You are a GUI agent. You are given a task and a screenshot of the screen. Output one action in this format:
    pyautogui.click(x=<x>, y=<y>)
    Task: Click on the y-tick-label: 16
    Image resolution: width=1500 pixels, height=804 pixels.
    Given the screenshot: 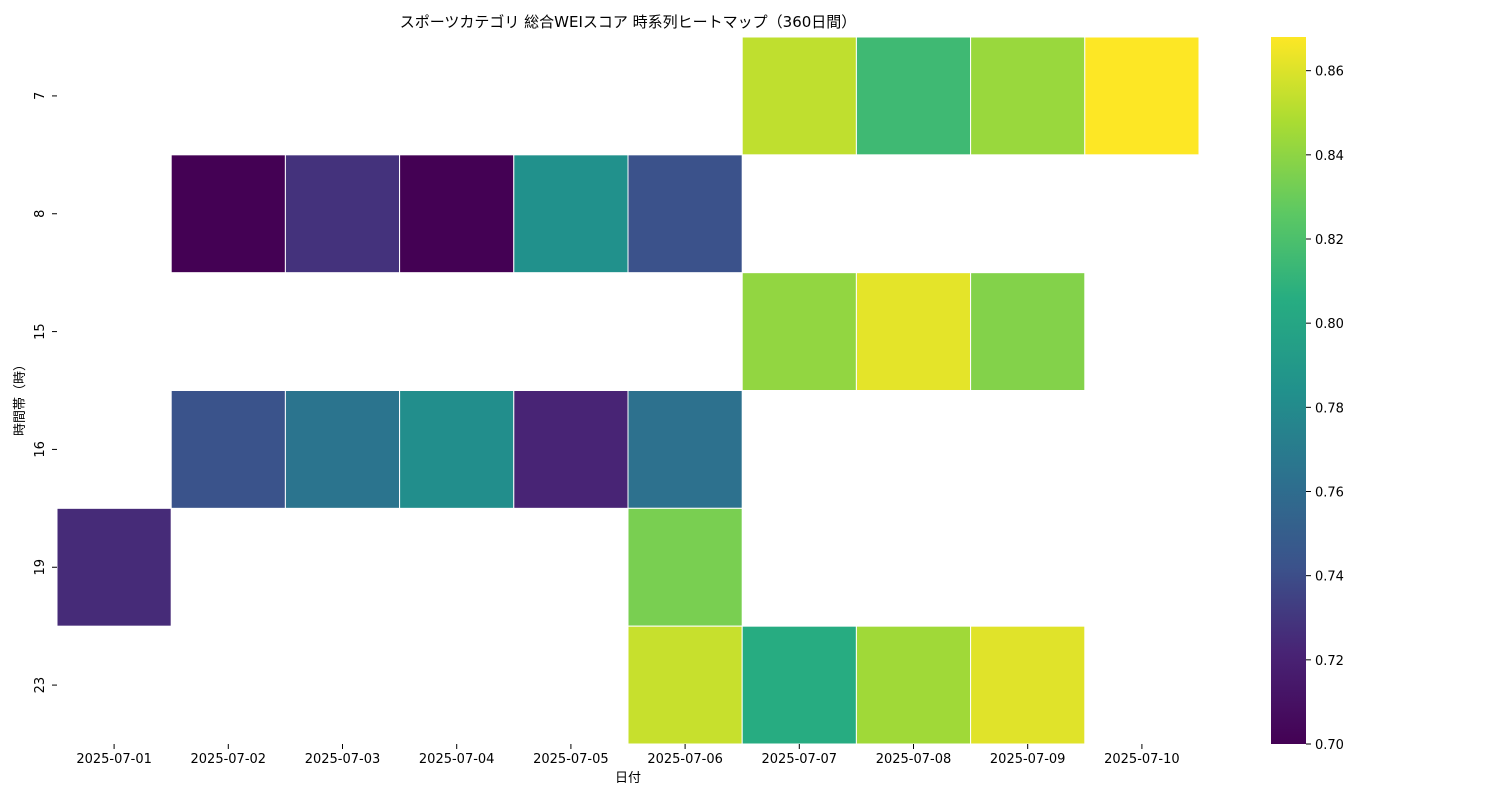 What is the action you would take?
    pyautogui.click(x=40, y=449)
    